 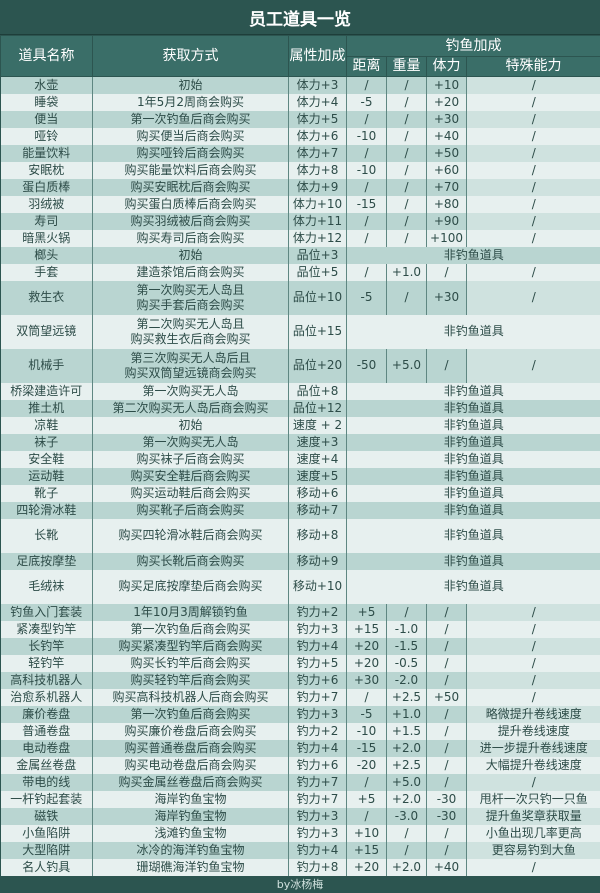 I want to click on method-line: 购买能量饮料后商会购买, so click(x=190, y=170).